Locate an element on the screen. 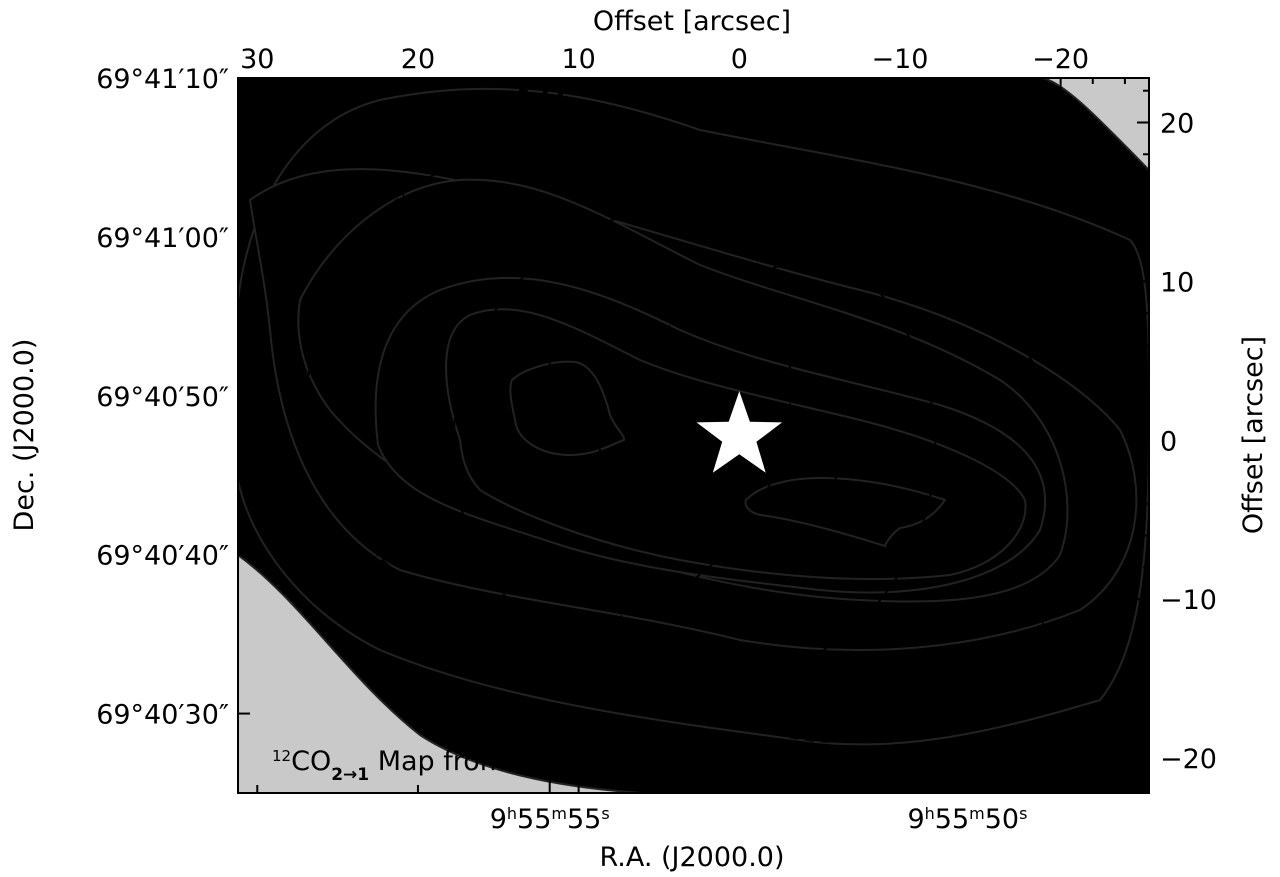  right-tick-label: 0 is located at coordinates (1168, 441).